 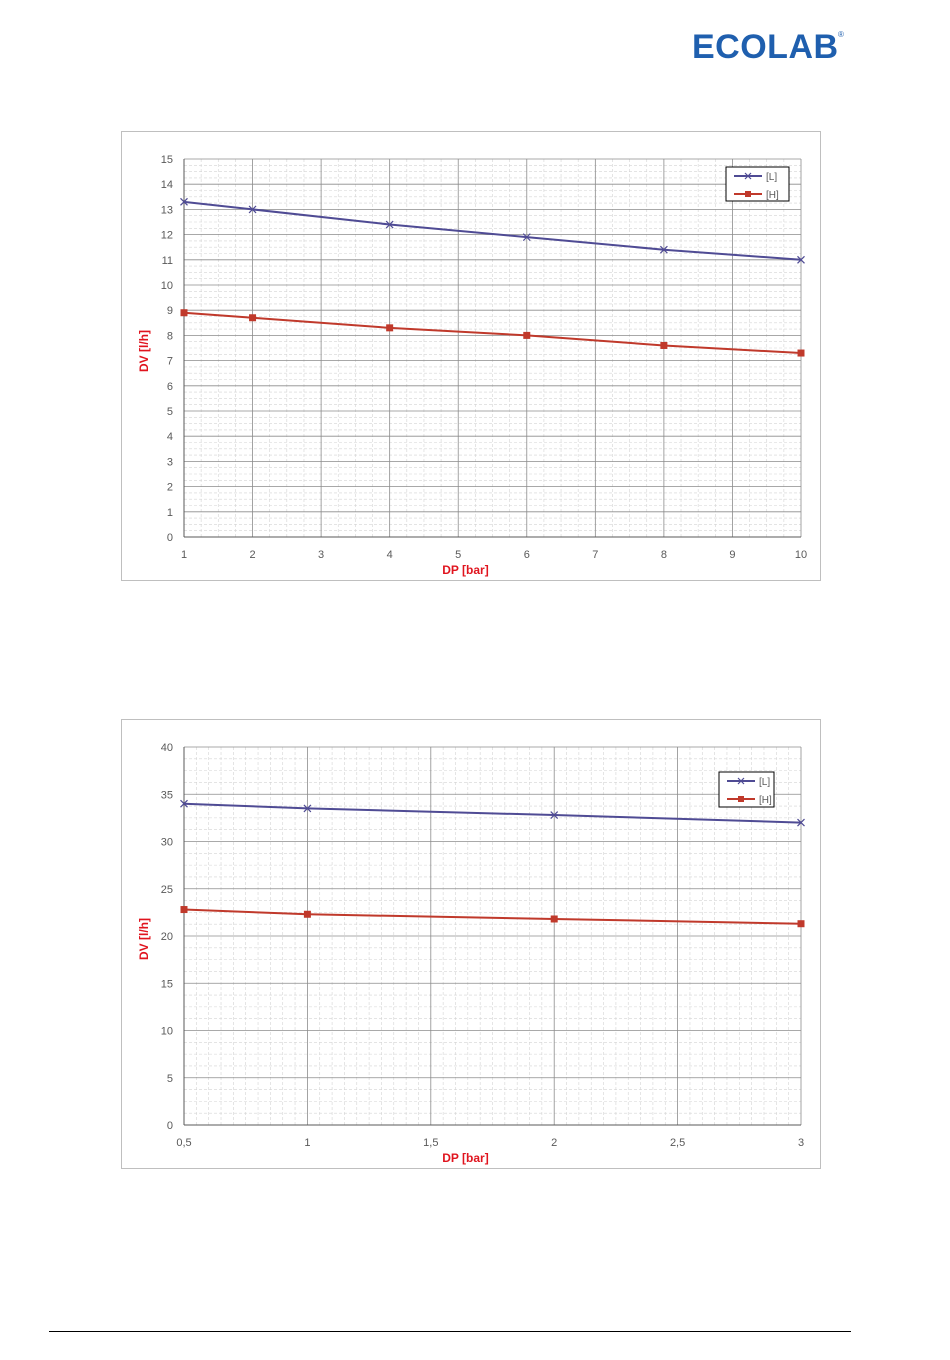 I want to click on y-tick-label: 7, so click(x=170, y=362).